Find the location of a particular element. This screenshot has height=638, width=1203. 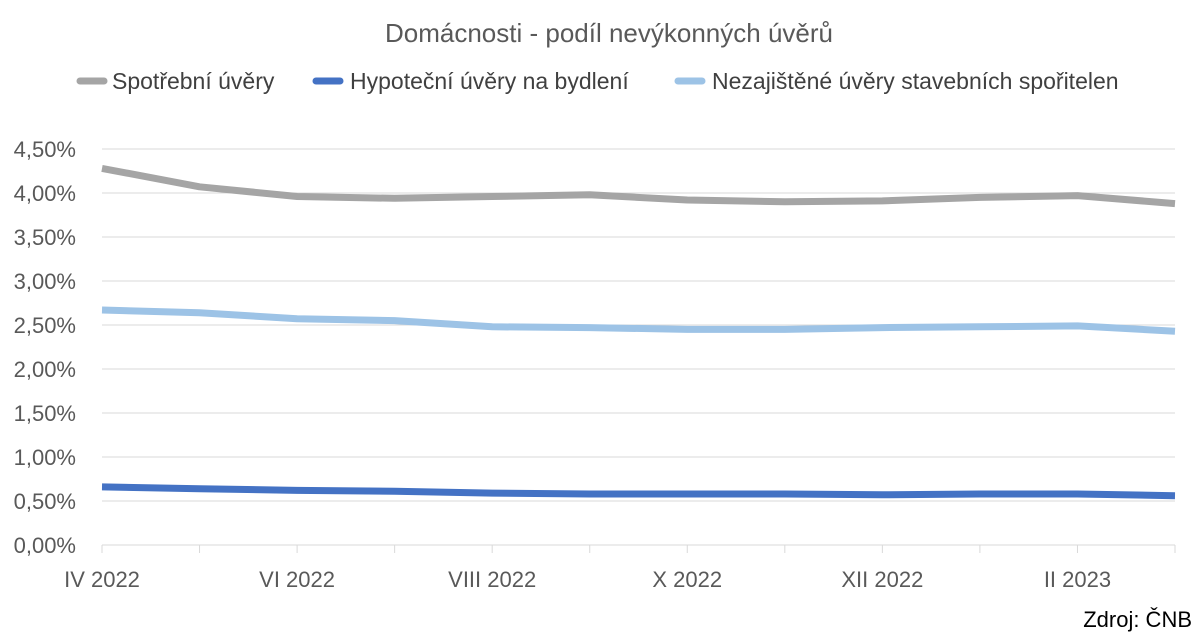

y-tick-label: 2,50% is located at coordinates (45, 325).